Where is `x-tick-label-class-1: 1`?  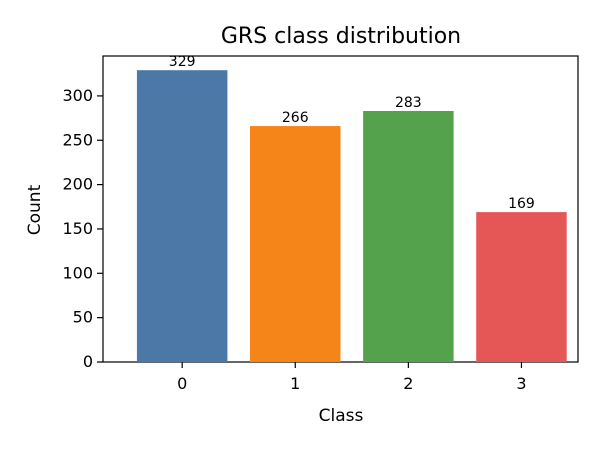
x-tick-label-class-1: 1 is located at coordinates (295, 383).